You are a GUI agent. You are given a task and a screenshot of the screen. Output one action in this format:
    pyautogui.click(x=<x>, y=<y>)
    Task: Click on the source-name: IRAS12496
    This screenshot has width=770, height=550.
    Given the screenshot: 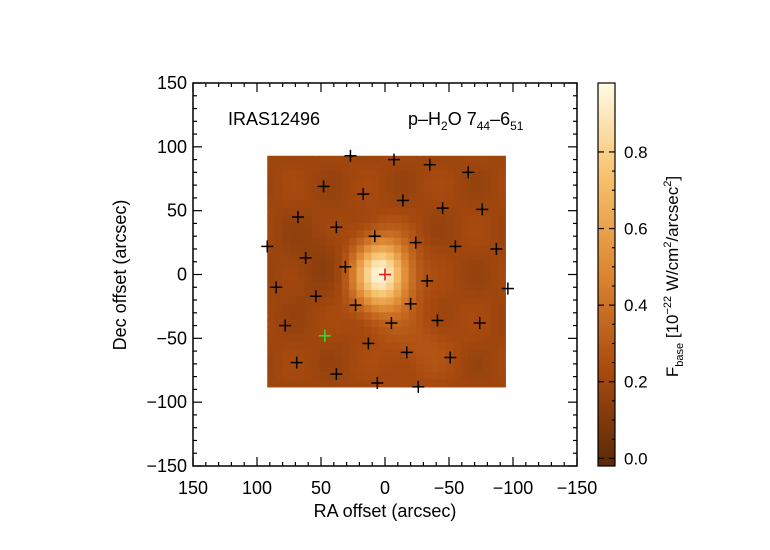 What is the action you would take?
    pyautogui.click(x=274, y=119)
    